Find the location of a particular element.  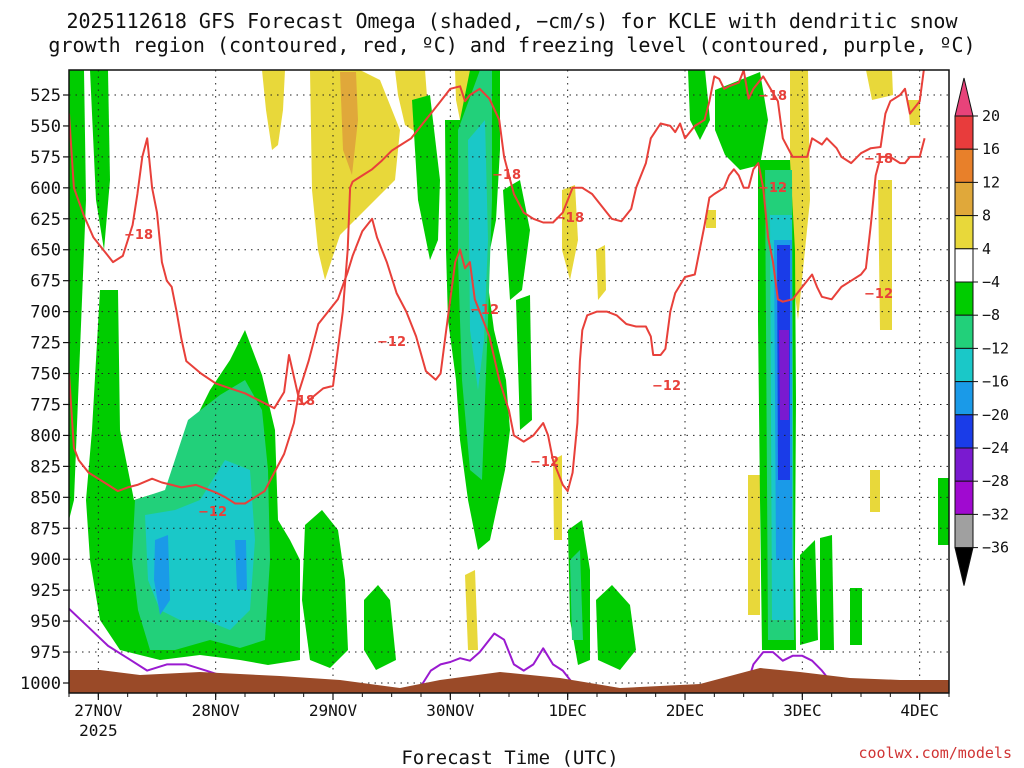

colorbar-label: −28 is located at coordinates (995, 481).